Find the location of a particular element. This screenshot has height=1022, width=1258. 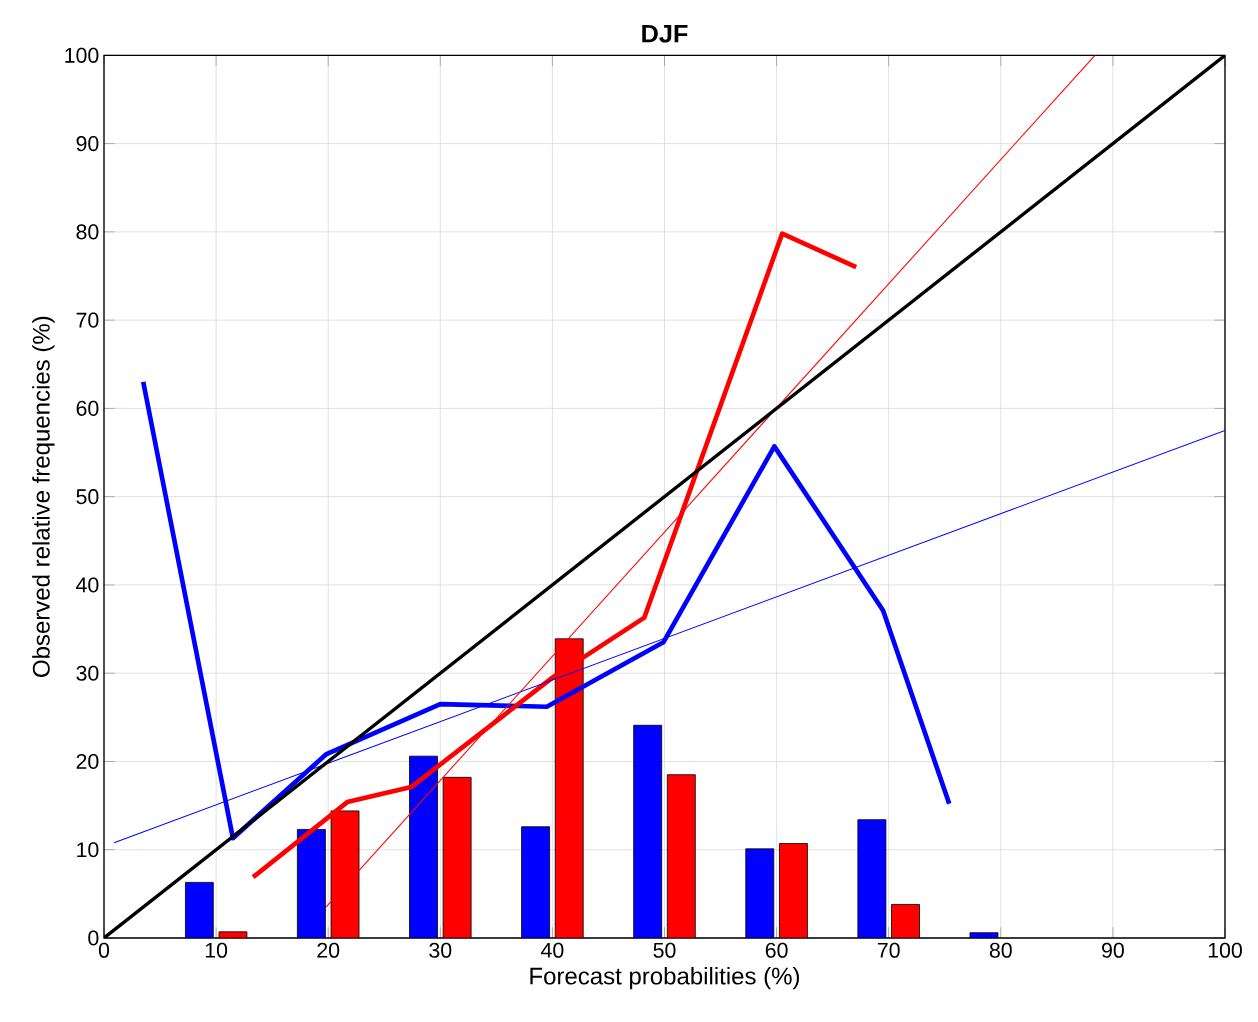

x-tick-label: 10 is located at coordinates (216, 950).